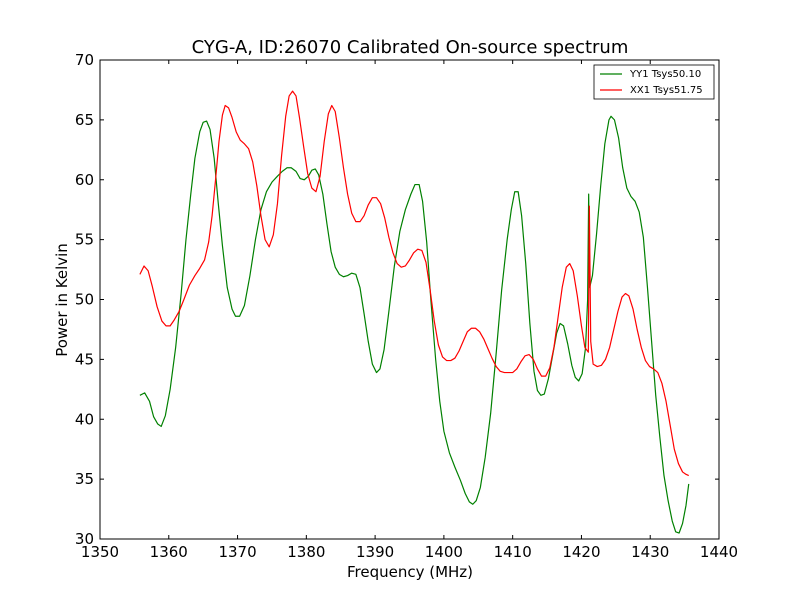 The image size is (800, 600). I want to click on legend-label-xx1: XX1 Tsys51.75, so click(666, 90).